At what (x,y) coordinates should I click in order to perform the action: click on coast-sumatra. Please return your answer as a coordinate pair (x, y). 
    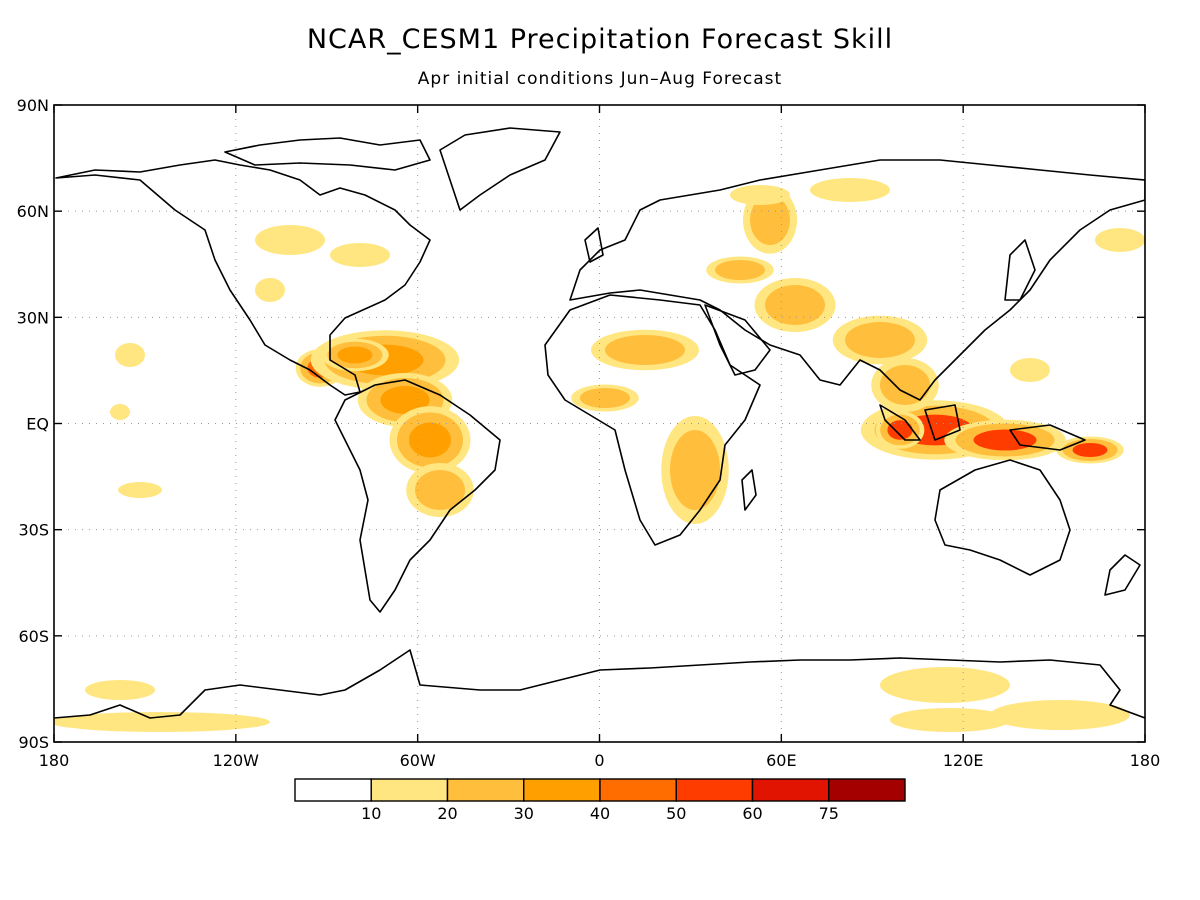
    Looking at the image, I should click on (900, 422).